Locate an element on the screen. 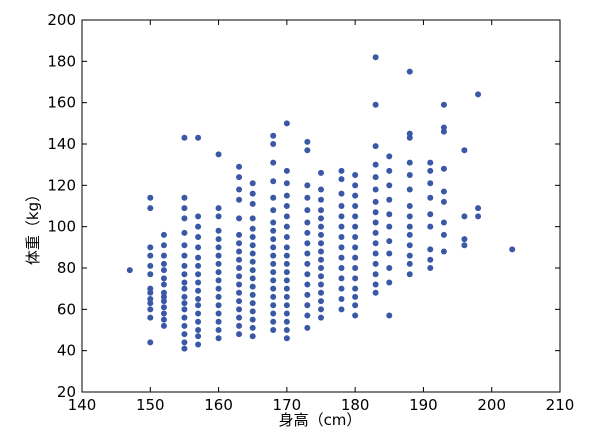  x-tick-label: 190 is located at coordinates (423, 405).